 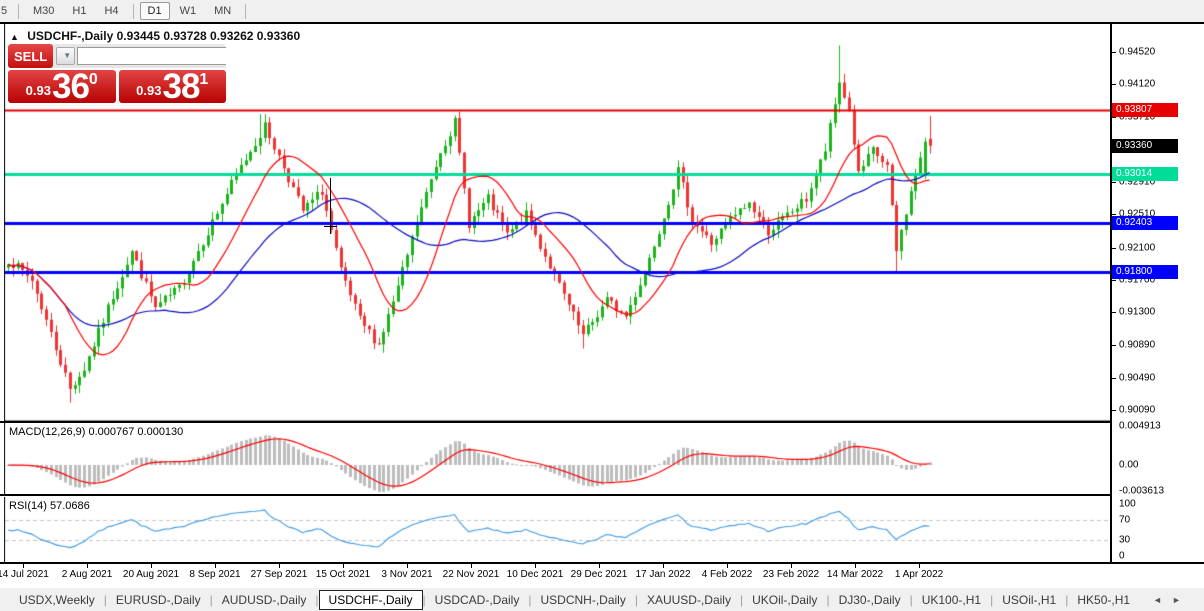 What do you see at coordinates (1176, 599) in the screenshot?
I see `tab-scroll-right-icon: ►` at bounding box center [1176, 599].